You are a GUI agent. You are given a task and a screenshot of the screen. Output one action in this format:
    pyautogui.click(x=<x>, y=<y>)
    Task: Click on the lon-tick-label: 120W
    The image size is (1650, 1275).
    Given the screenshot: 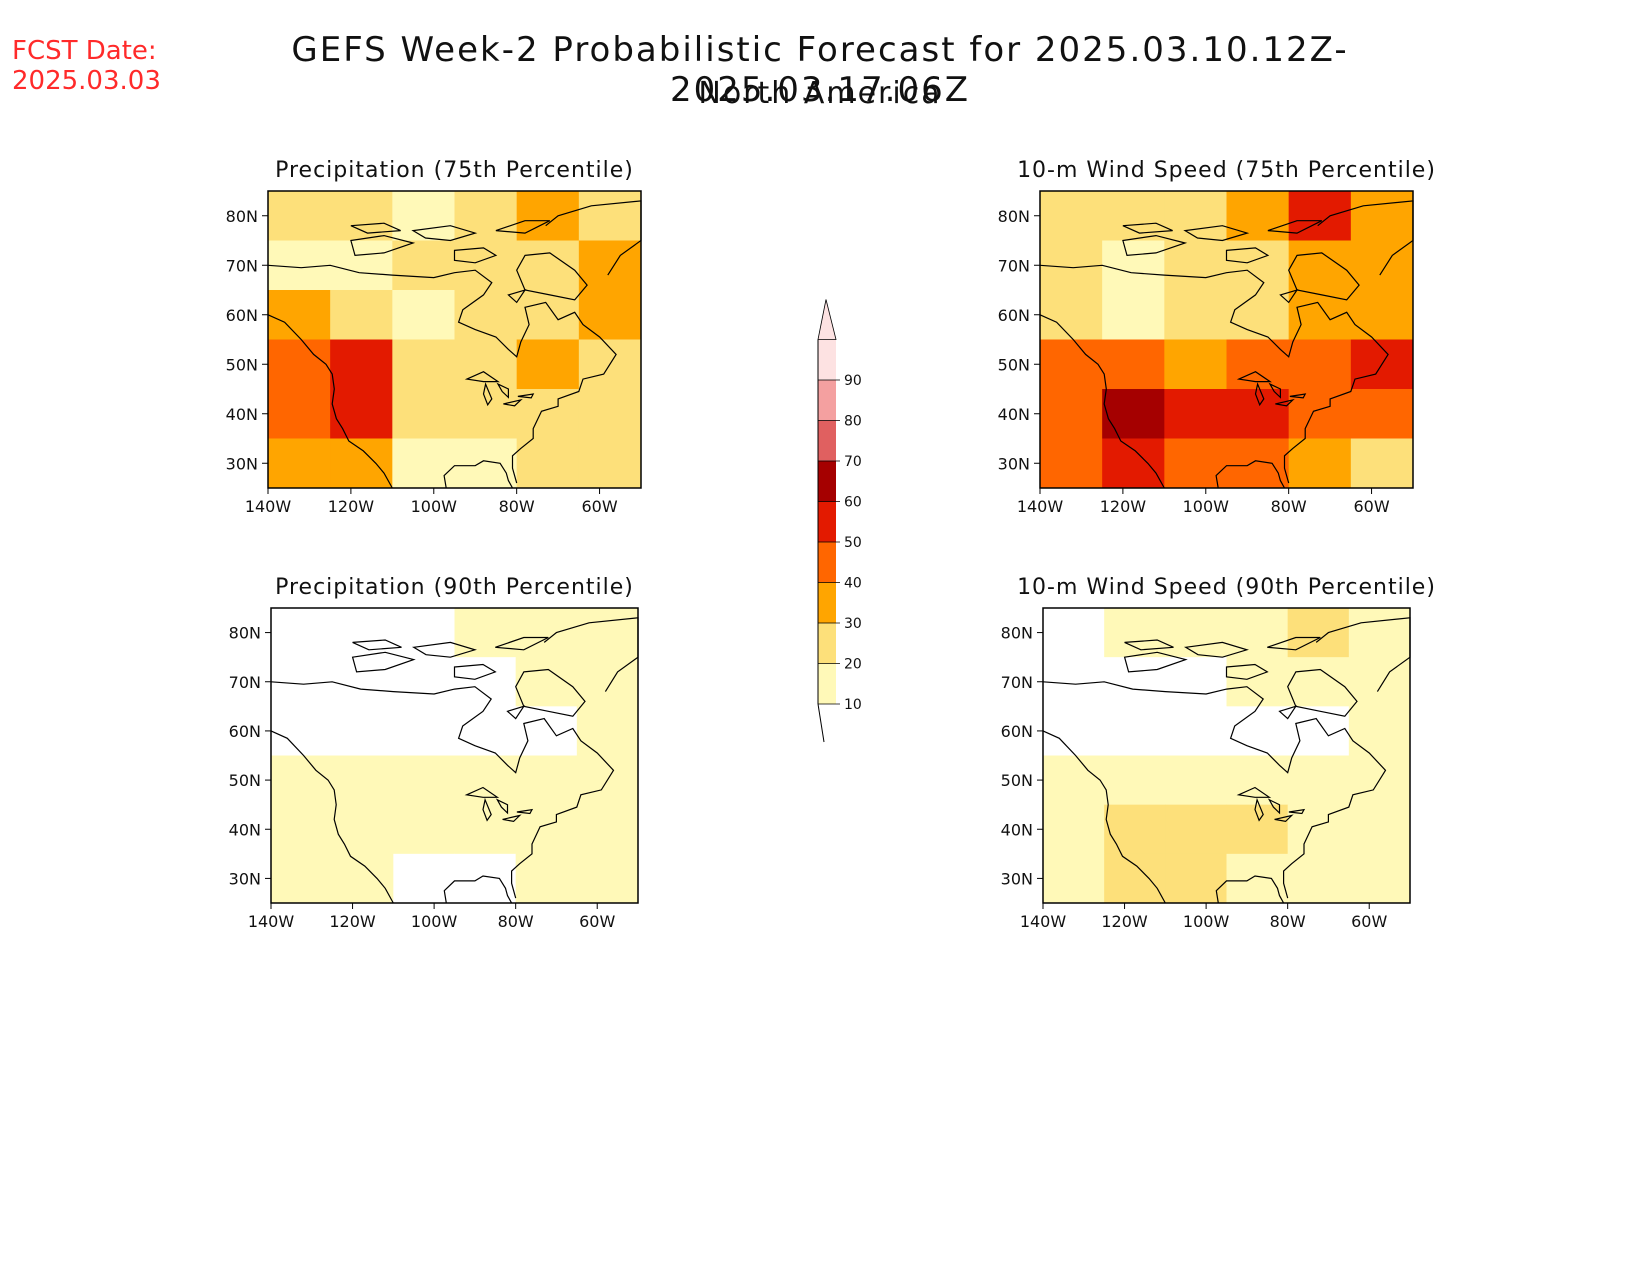 What is the action you would take?
    pyautogui.click(x=351, y=506)
    